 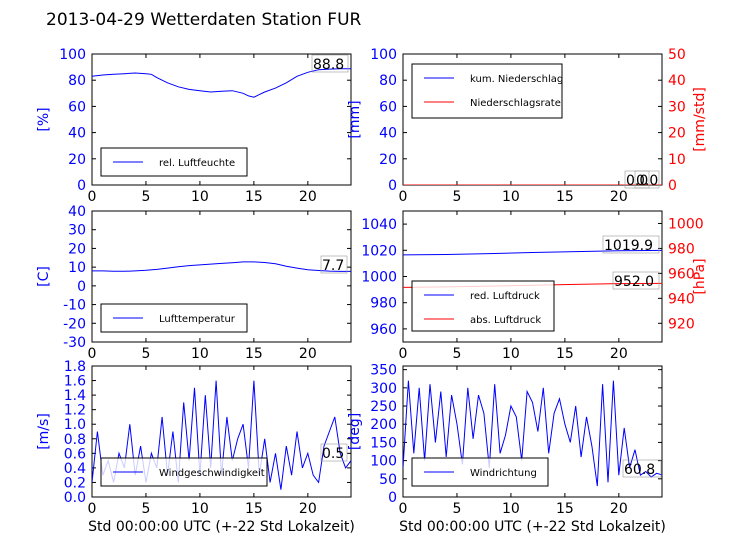 I want to click on y-right-tick-label: 940, so click(x=681, y=299).